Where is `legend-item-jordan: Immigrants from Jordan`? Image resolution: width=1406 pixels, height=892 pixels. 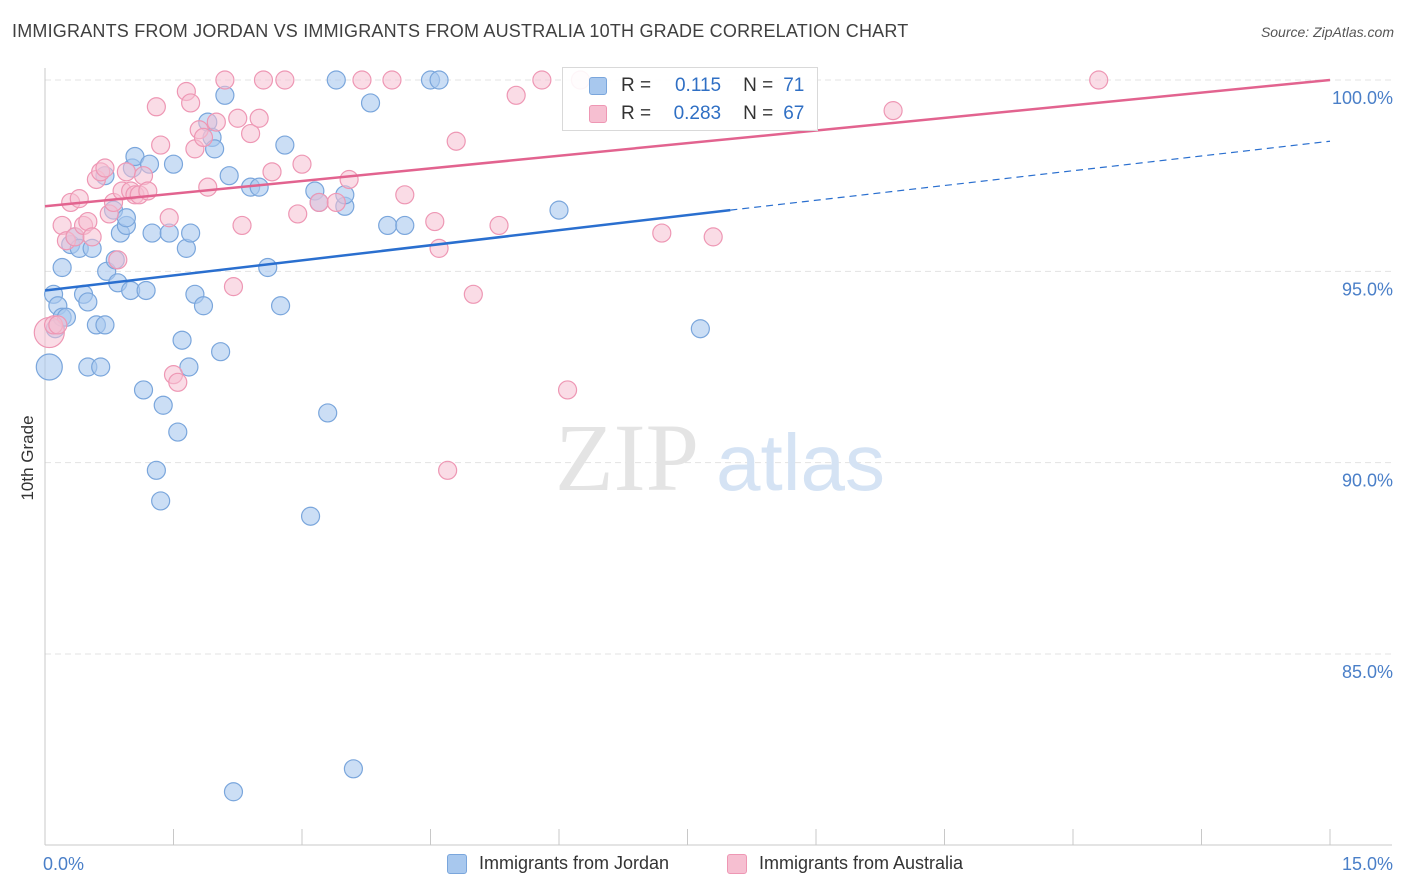
legend-item-jordan: Immigrants from Jordan is located at coordinates (558, 863).